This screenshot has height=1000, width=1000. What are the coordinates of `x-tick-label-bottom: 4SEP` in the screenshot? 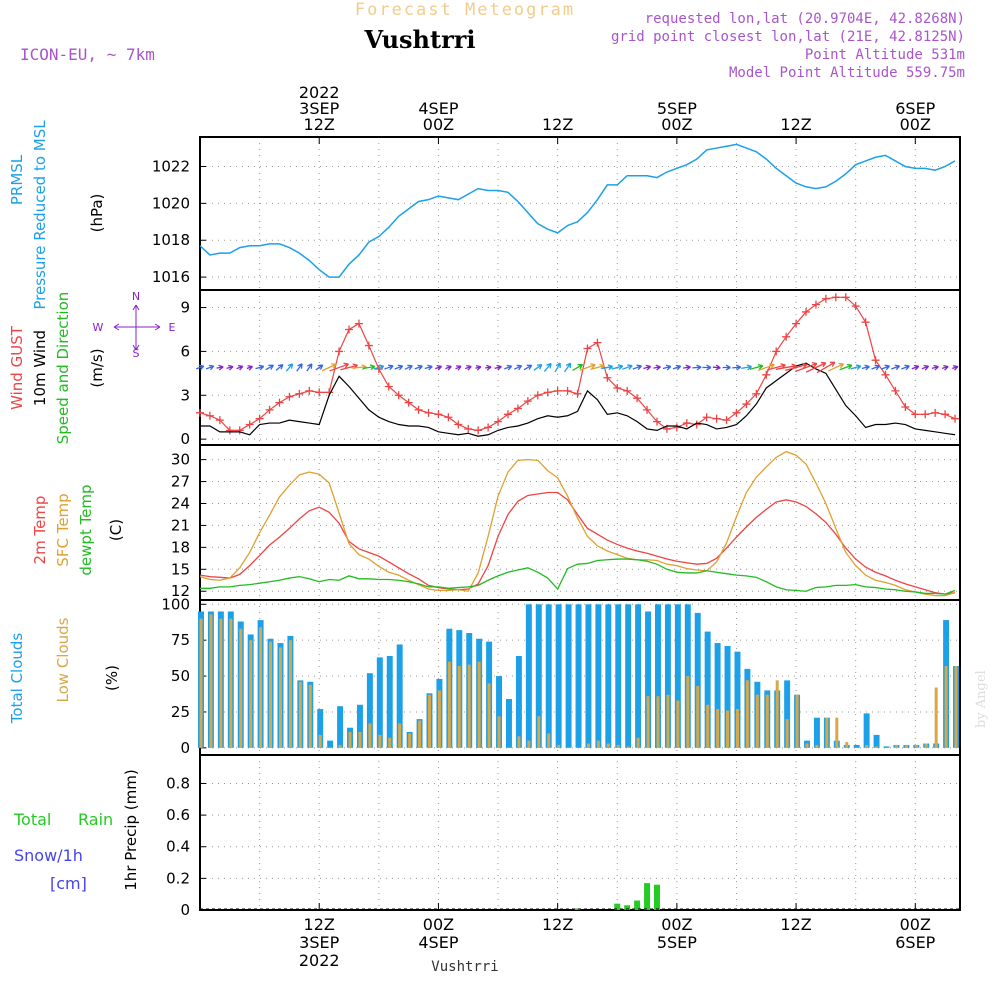 It's located at (438, 942).